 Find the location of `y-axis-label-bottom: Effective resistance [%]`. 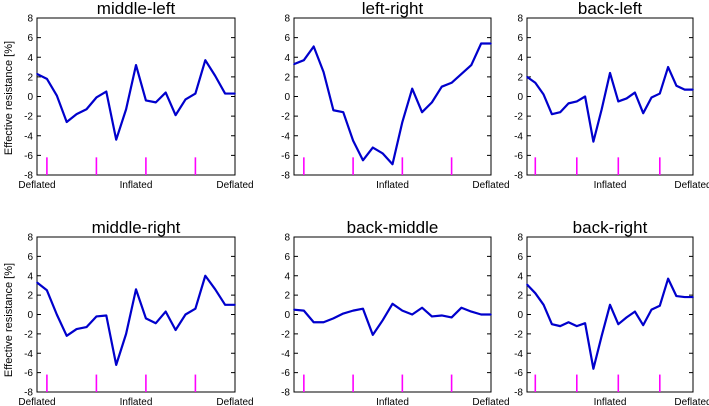

y-axis-label-bottom: Effective resistance [%] is located at coordinates (9, 320).